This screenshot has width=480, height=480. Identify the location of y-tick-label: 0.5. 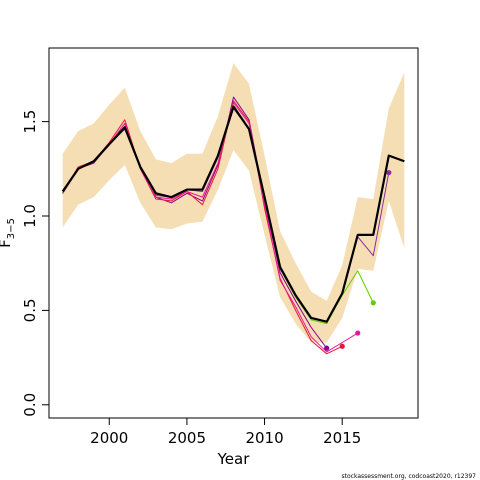
(30, 310).